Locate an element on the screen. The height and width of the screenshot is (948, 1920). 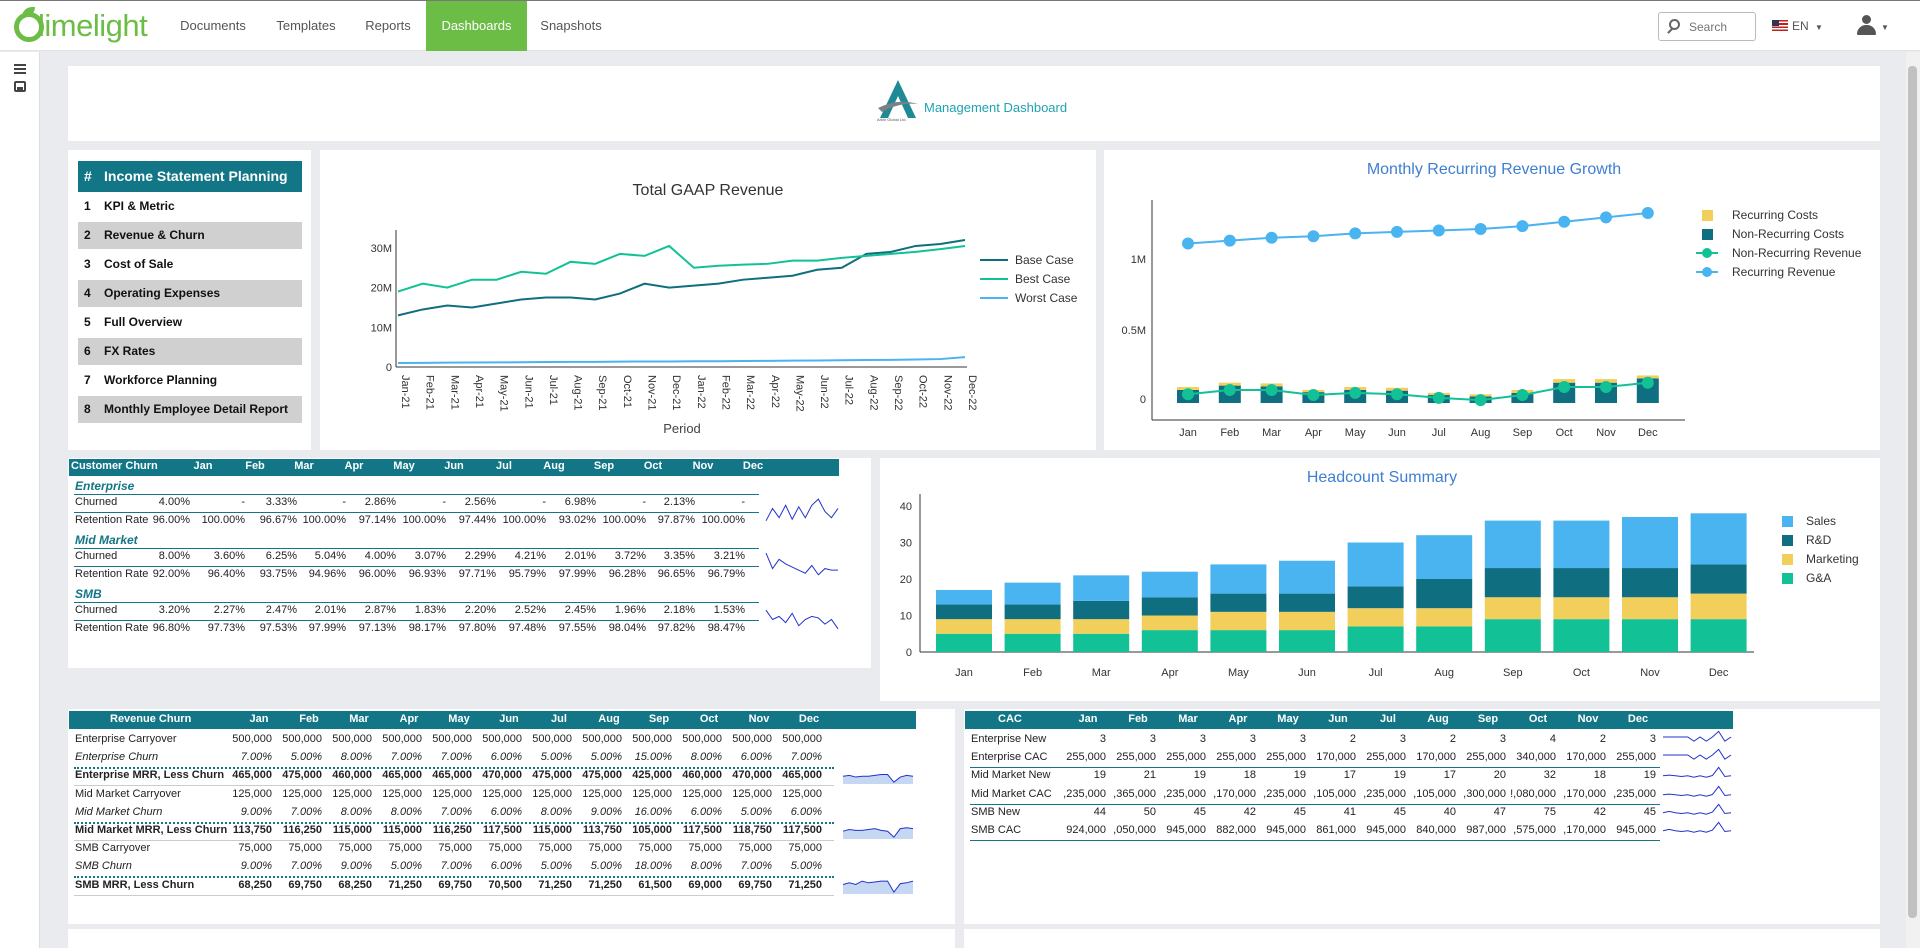
menu-header: # Income Statement Planning is located at coordinates (190, 176).